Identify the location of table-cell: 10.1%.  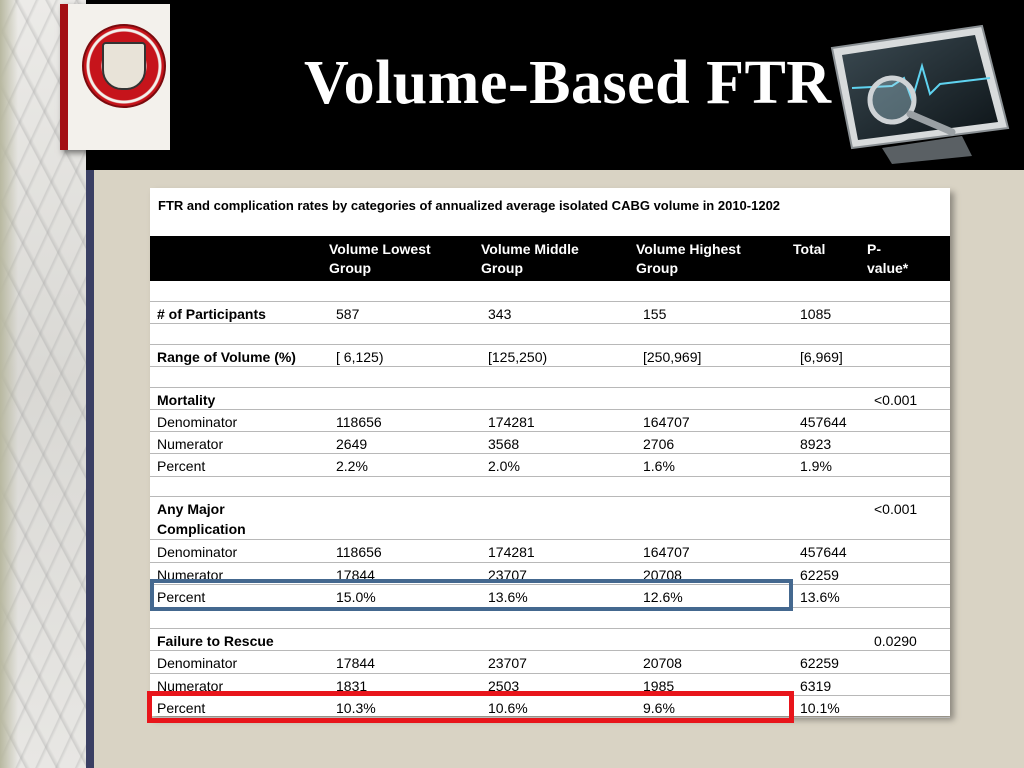
(820, 708).